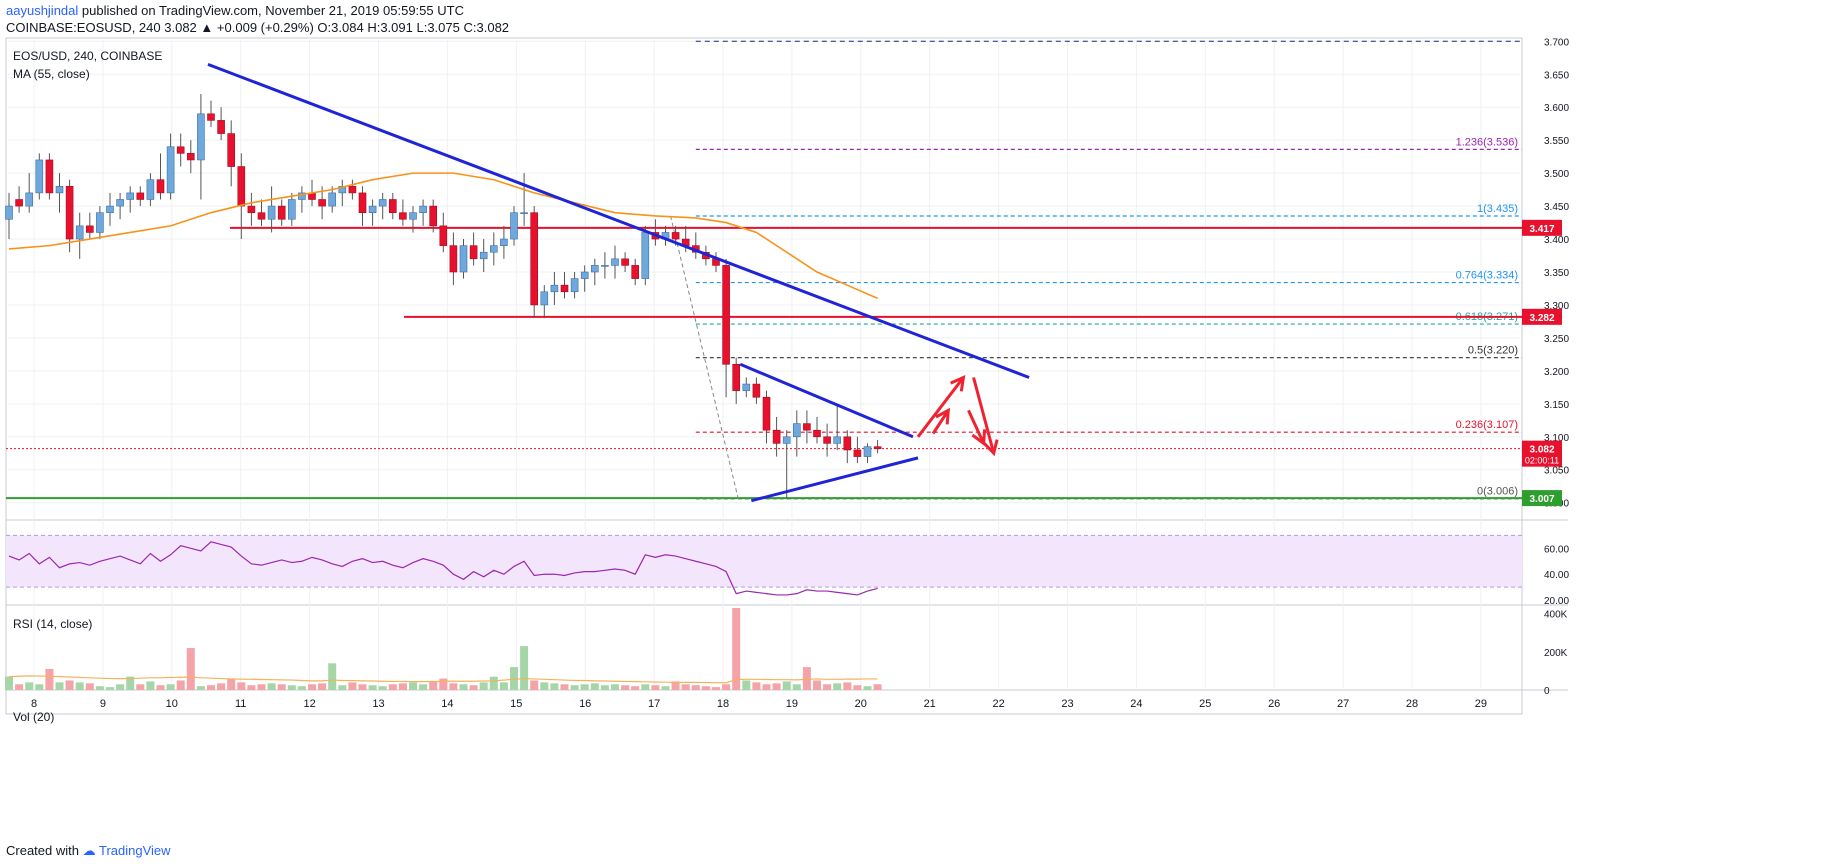 This screenshot has width=1828, height=868. I want to click on y-tick-label: 3.400, so click(1556, 240).